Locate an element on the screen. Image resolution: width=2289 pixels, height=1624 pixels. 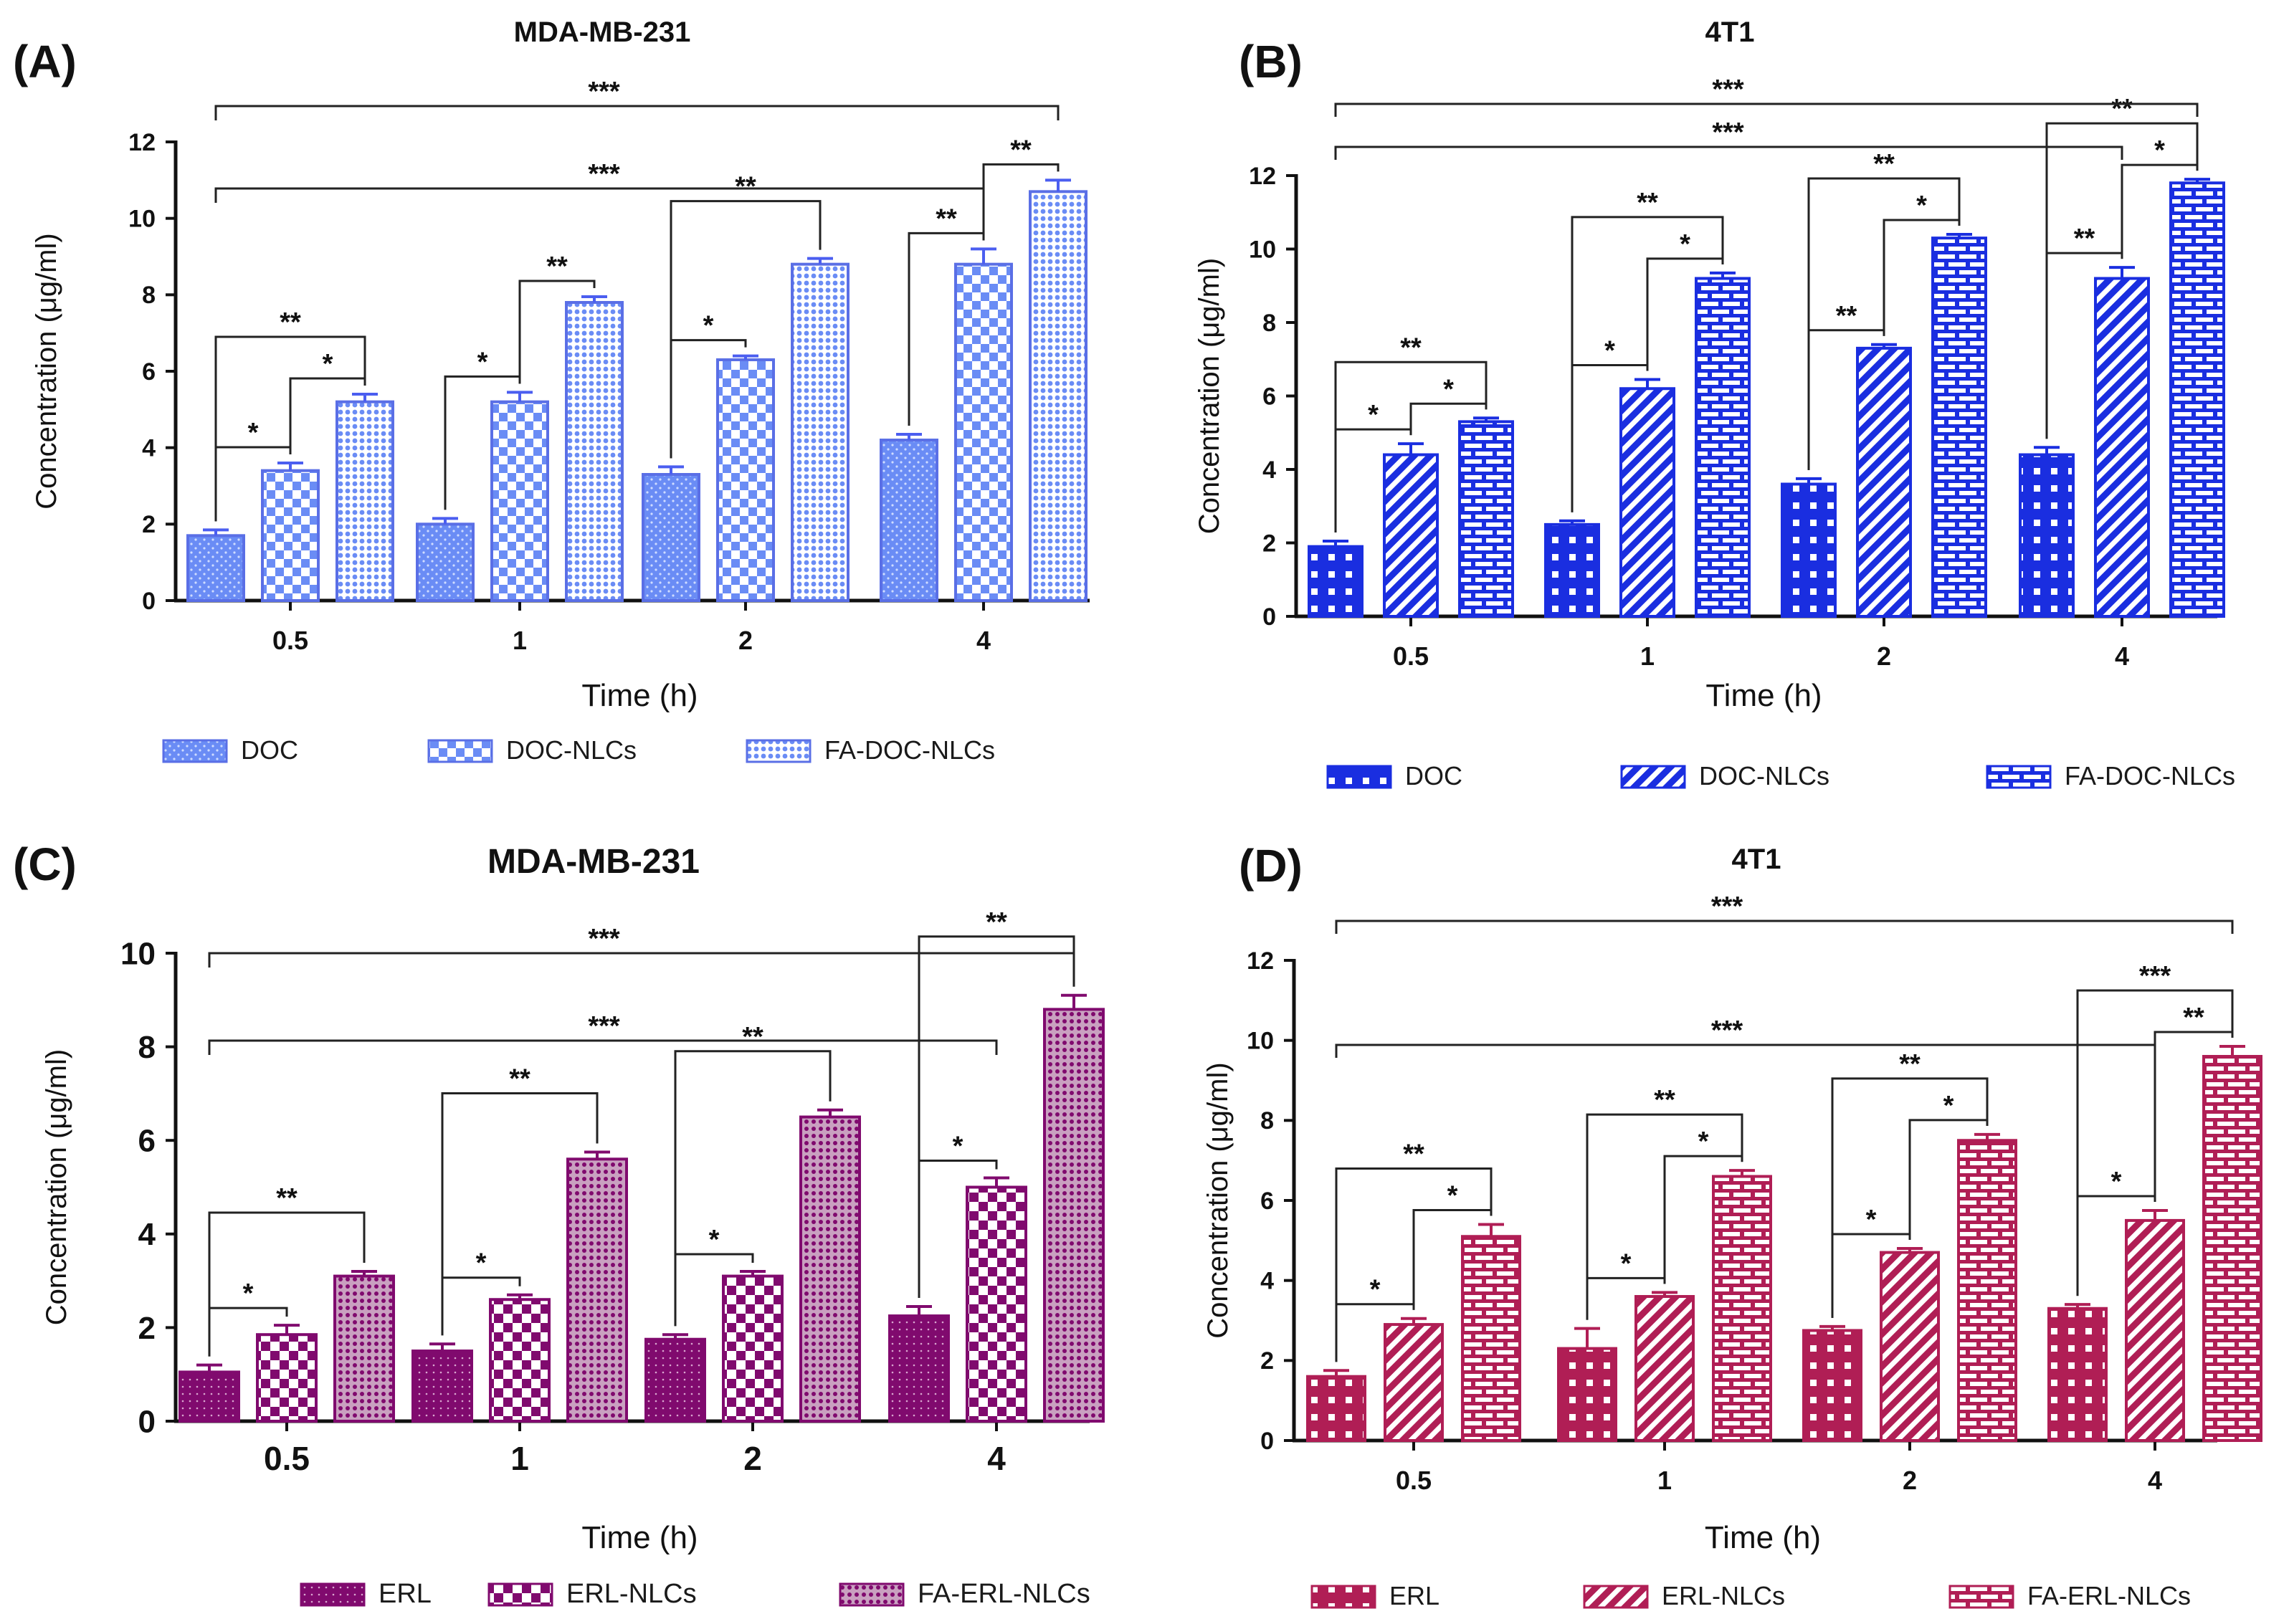
legend-label: DOC is located at coordinates (269, 750).